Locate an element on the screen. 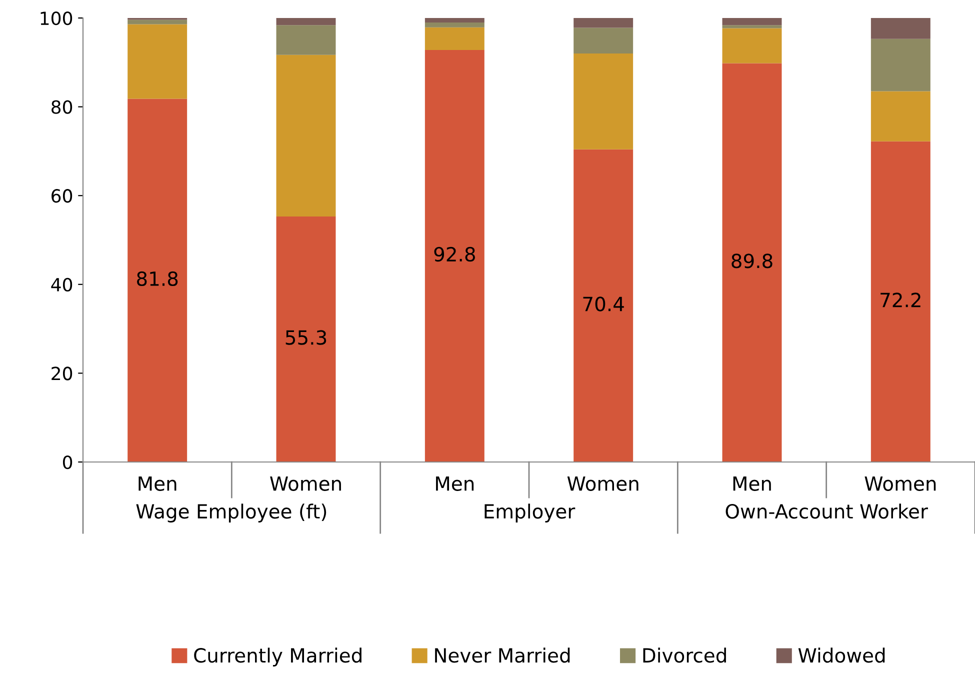 The width and height of the screenshot is (975, 675). data-label: 92.8 is located at coordinates (454, 254).